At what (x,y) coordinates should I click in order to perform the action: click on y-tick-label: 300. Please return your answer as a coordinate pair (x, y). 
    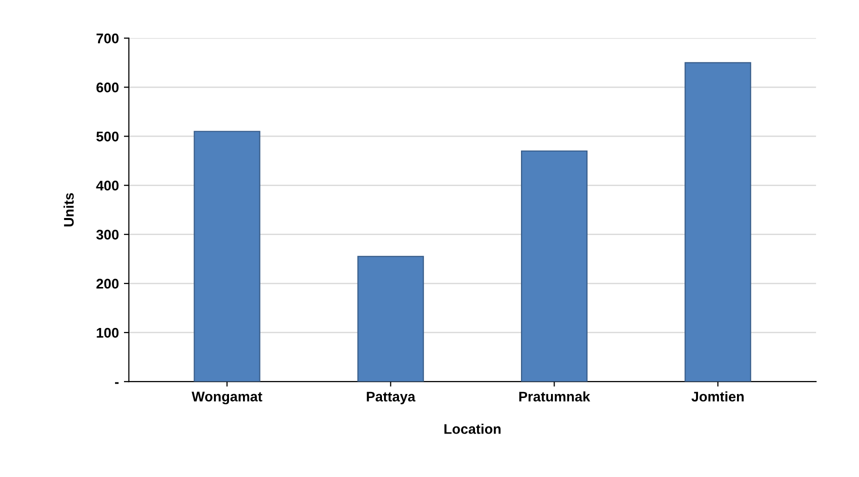
    Looking at the image, I should click on (107, 235).